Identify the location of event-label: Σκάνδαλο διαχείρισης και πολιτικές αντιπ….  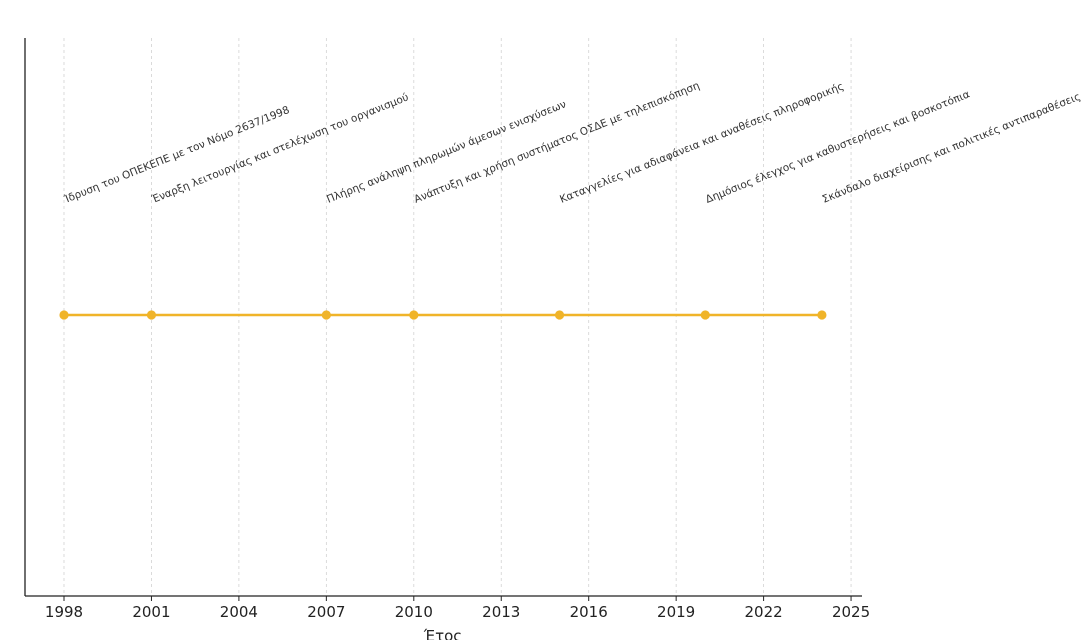
(952, 148).